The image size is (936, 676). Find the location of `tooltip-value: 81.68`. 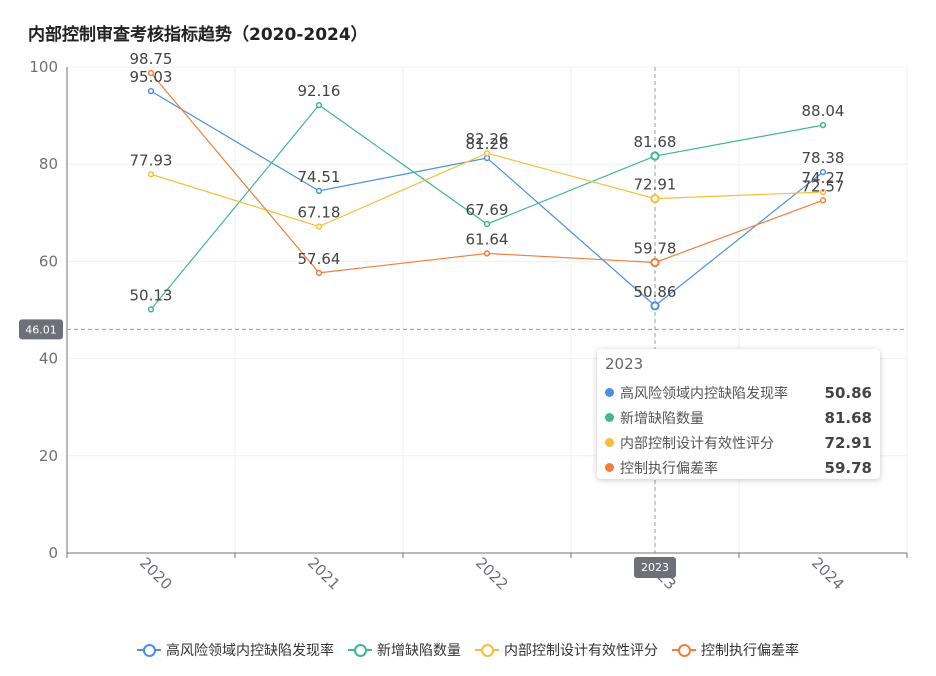

tooltip-value: 81.68 is located at coordinates (848, 417).